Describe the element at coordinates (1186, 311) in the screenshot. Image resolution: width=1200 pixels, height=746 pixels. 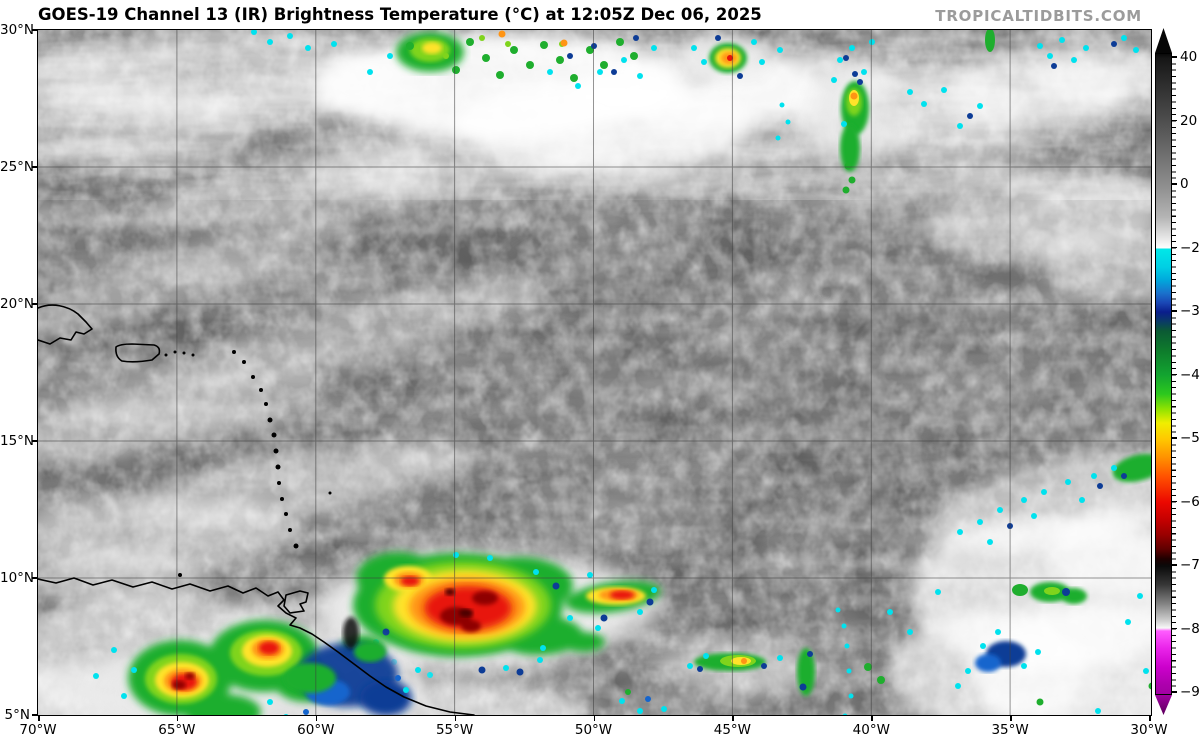
I see `colorbar-label: −30` at that location.